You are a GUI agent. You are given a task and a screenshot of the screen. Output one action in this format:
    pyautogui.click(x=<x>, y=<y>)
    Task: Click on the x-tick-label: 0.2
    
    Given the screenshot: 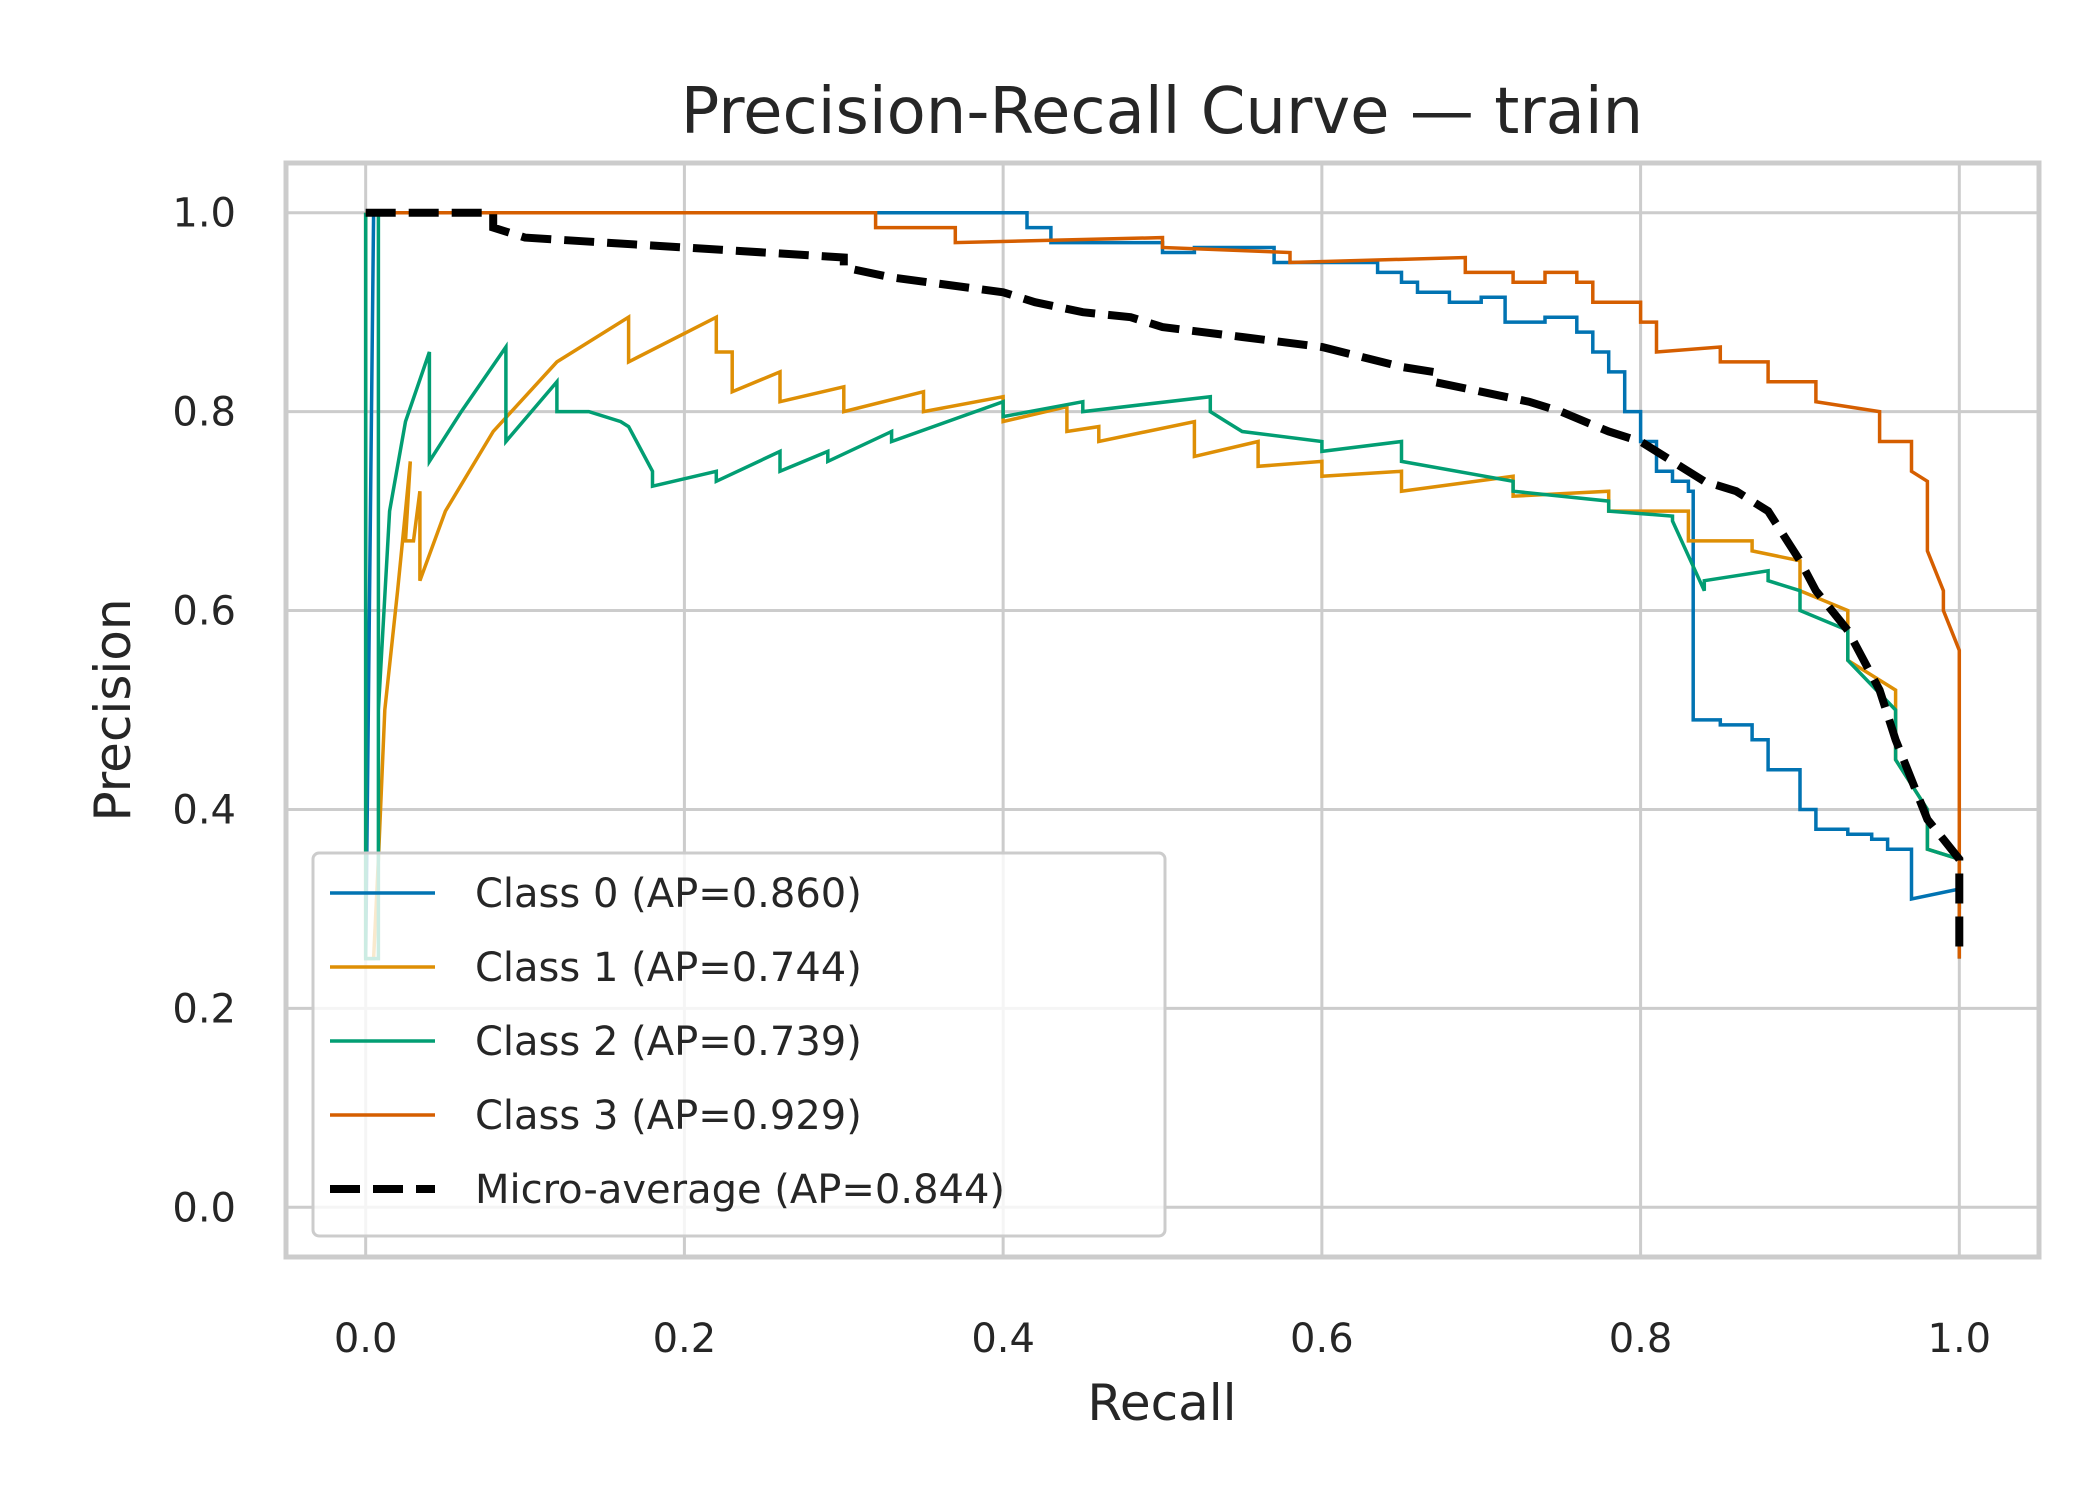 What is the action you would take?
    pyautogui.click(x=685, y=1339)
    